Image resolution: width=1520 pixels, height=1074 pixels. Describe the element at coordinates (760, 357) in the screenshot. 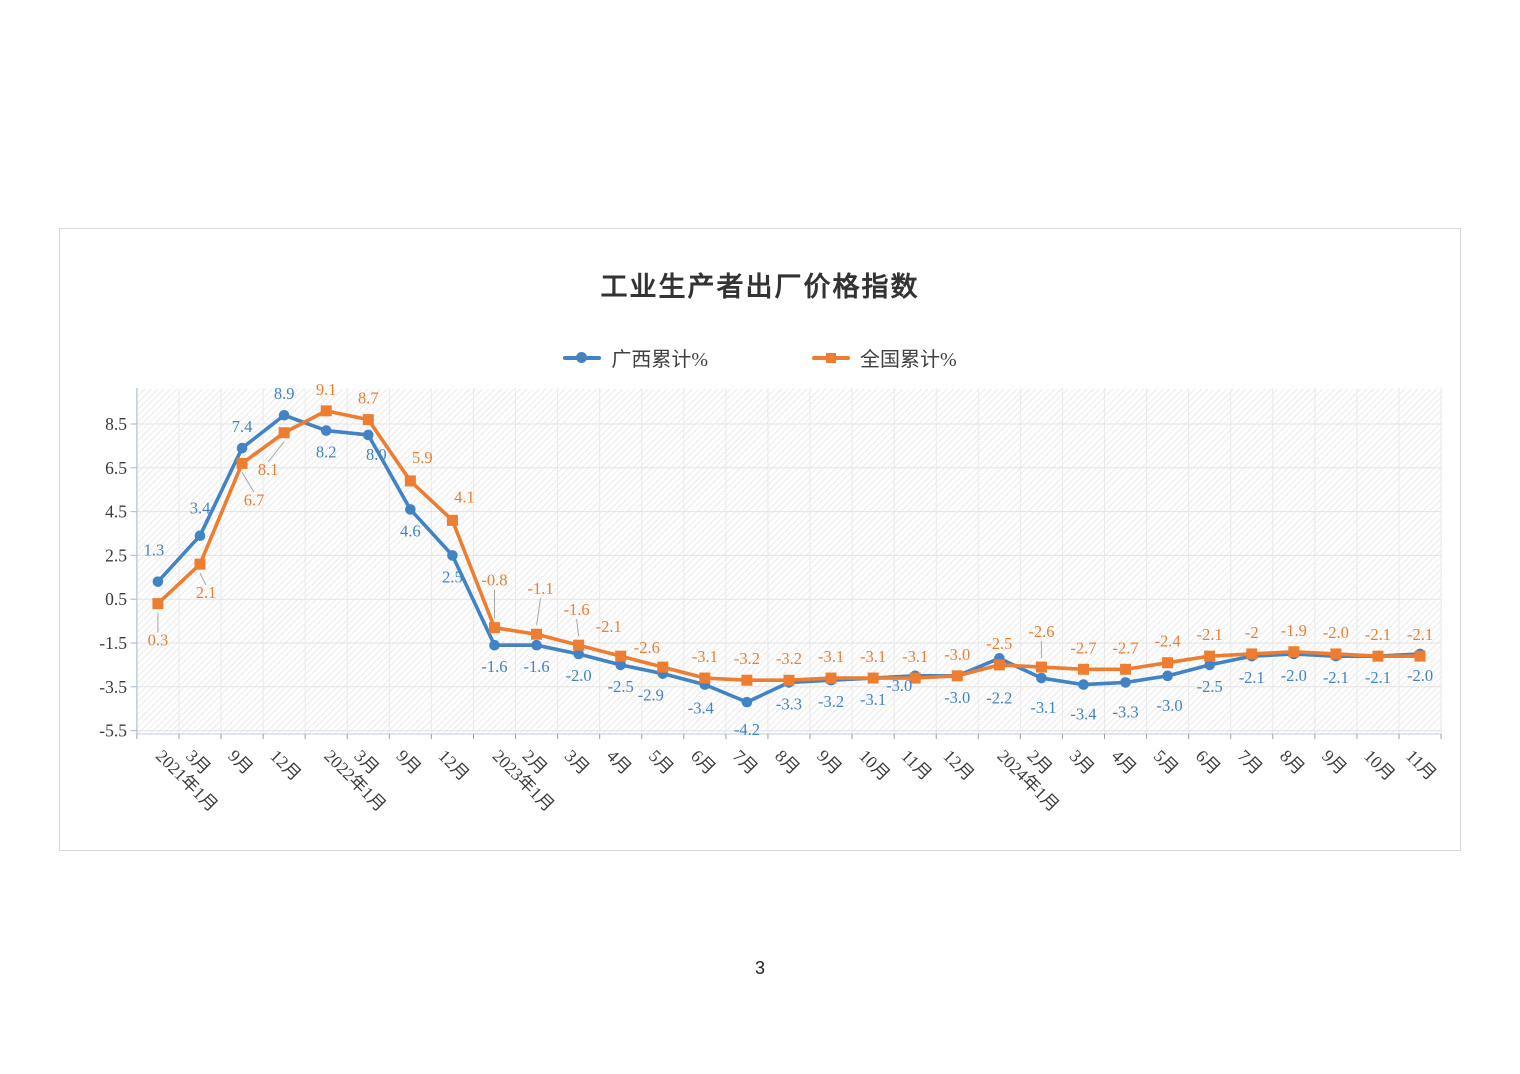

I see `chart-legend: 广西累计% 全国累计%` at that location.